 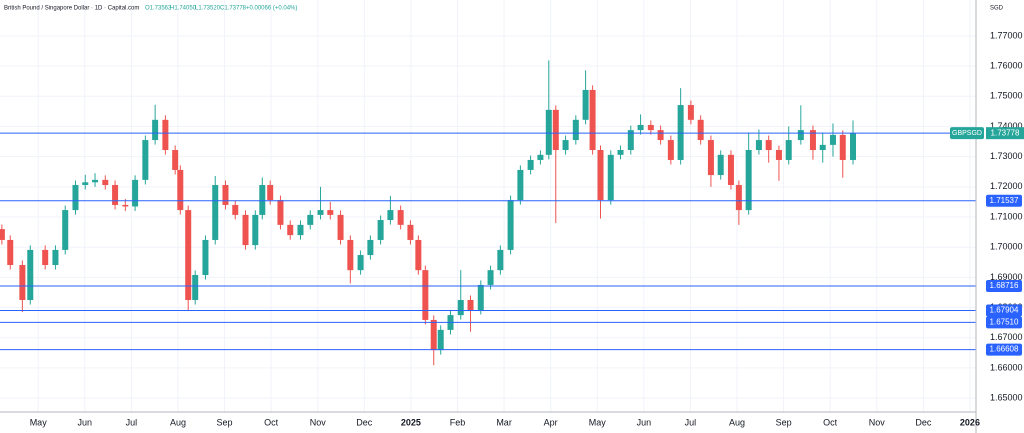 What do you see at coordinates (271, 9) in the screenshot?
I see `header-change: +0.00066 (+0.04%)` at bounding box center [271, 9].